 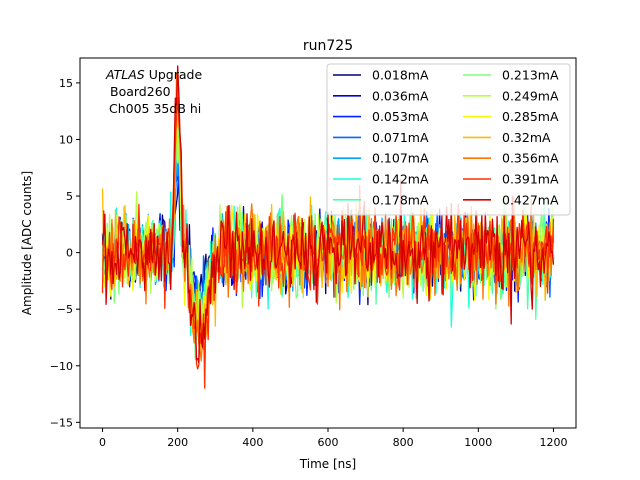 What do you see at coordinates (65, 253) in the screenshot?
I see `y-axis: −15 −10 −5 0 5 10 15` at bounding box center [65, 253].